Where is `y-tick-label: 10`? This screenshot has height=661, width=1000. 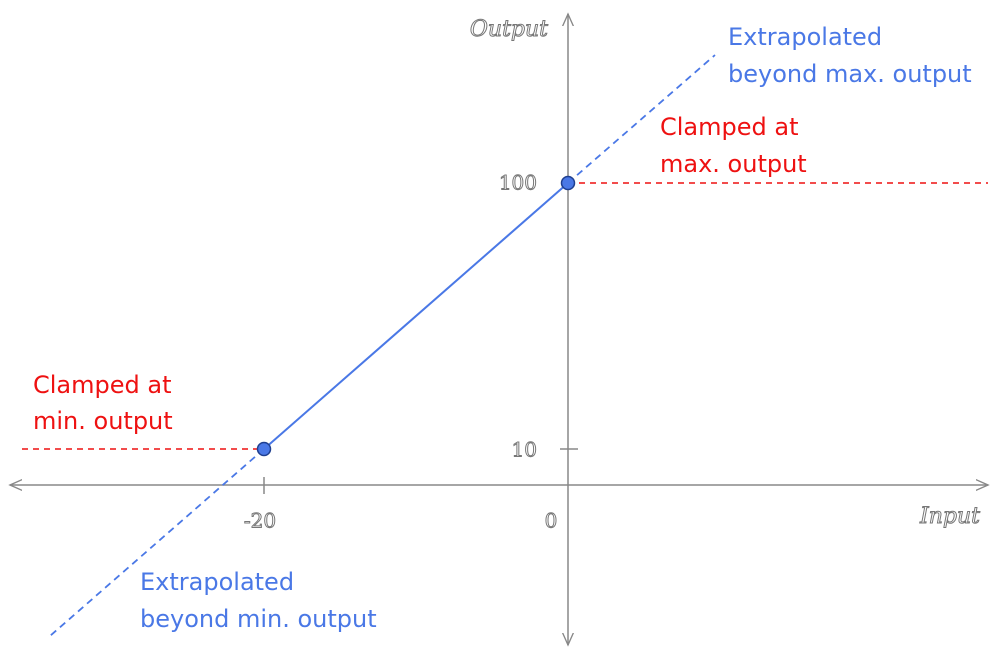
y-tick-label: 10 is located at coordinates (524, 450).